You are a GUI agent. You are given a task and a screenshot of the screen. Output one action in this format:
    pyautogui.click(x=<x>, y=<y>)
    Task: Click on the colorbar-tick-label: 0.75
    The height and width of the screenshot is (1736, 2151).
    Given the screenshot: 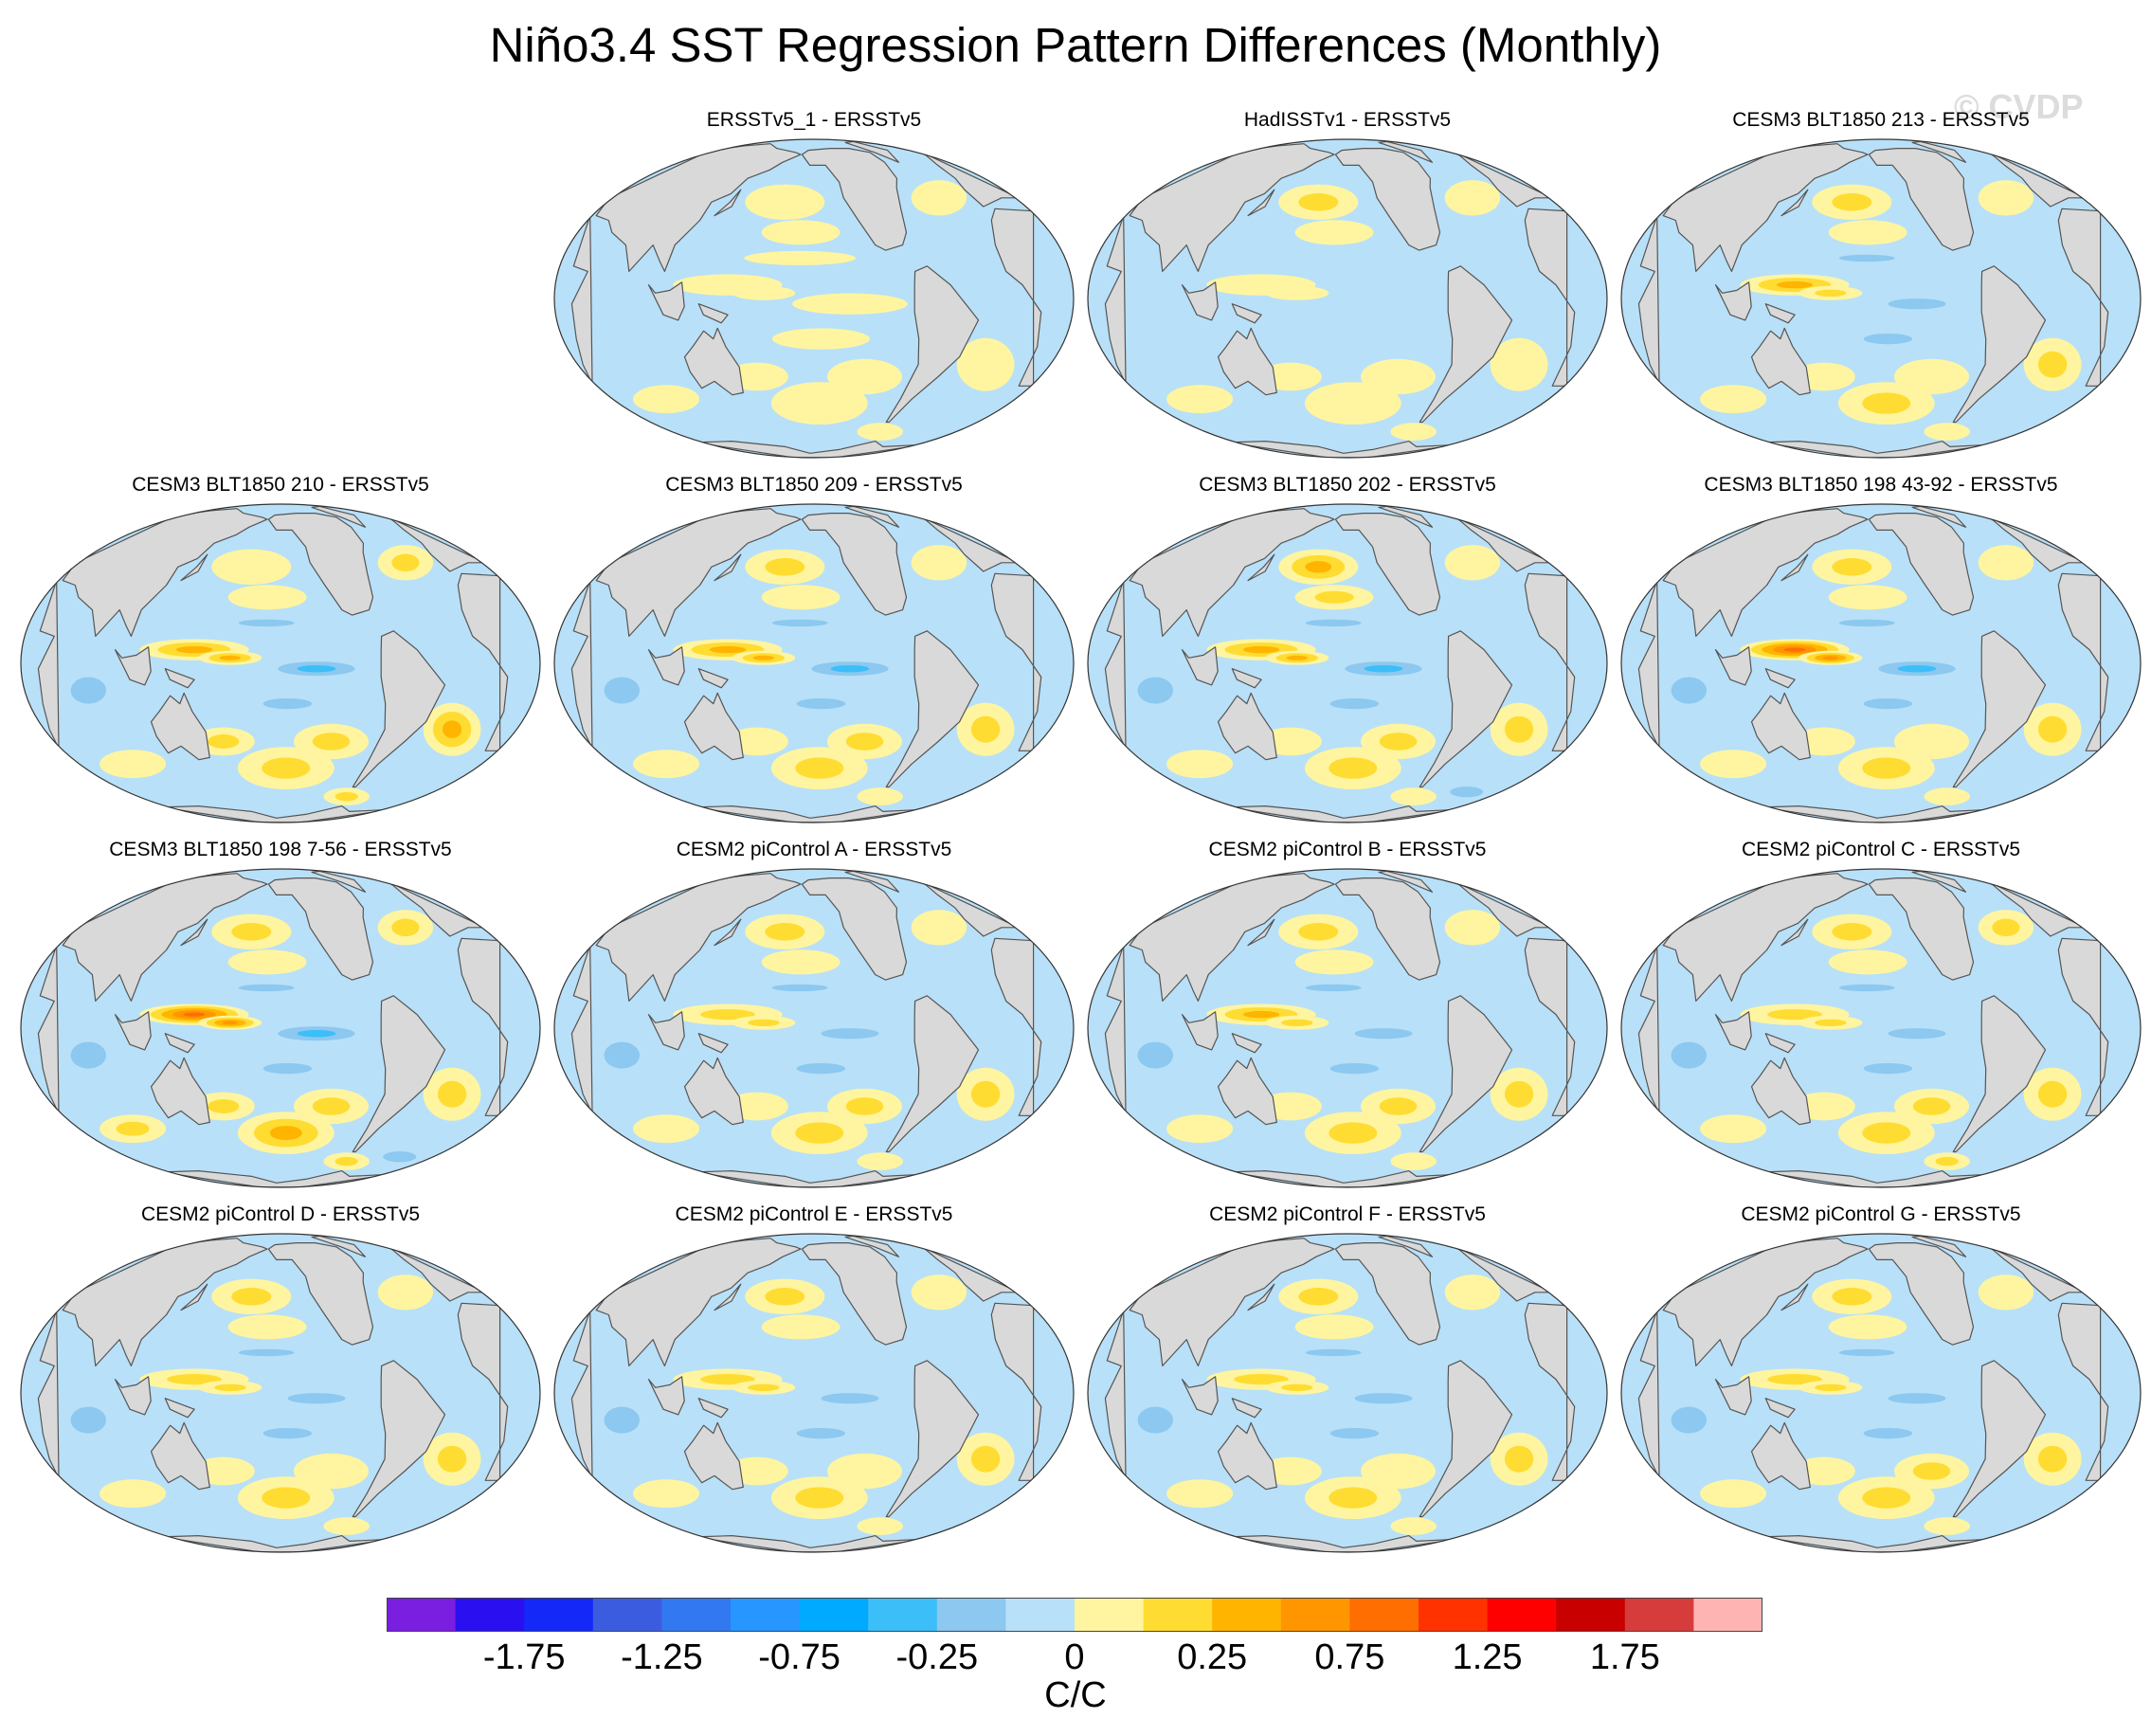 What is the action you would take?
    pyautogui.click(x=1349, y=1657)
    